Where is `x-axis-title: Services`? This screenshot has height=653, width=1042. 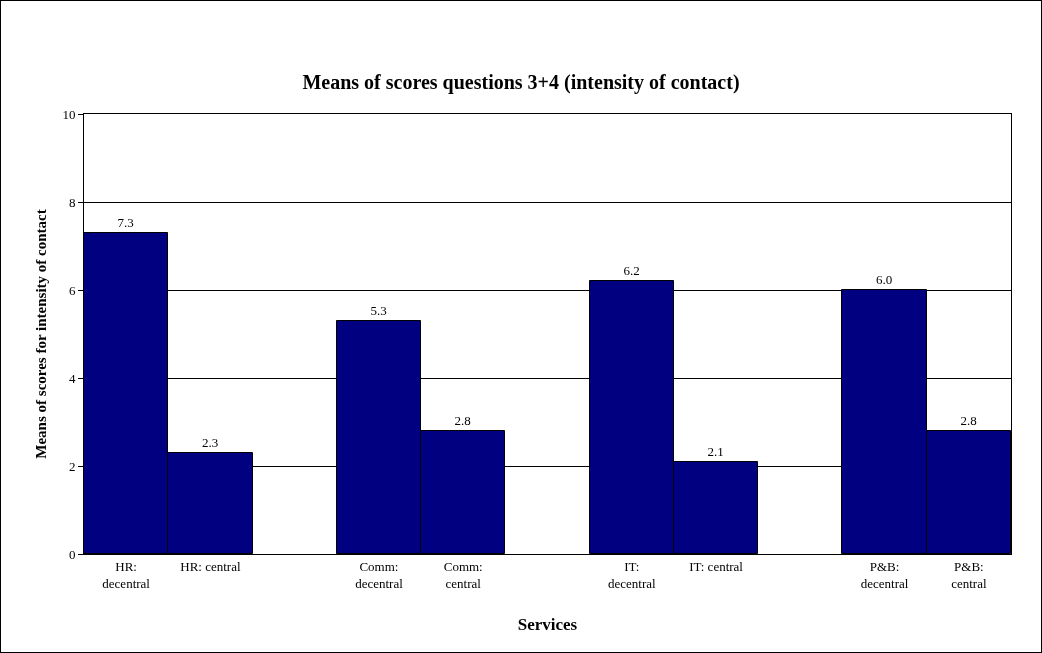 x-axis-title: Services is located at coordinates (547, 624).